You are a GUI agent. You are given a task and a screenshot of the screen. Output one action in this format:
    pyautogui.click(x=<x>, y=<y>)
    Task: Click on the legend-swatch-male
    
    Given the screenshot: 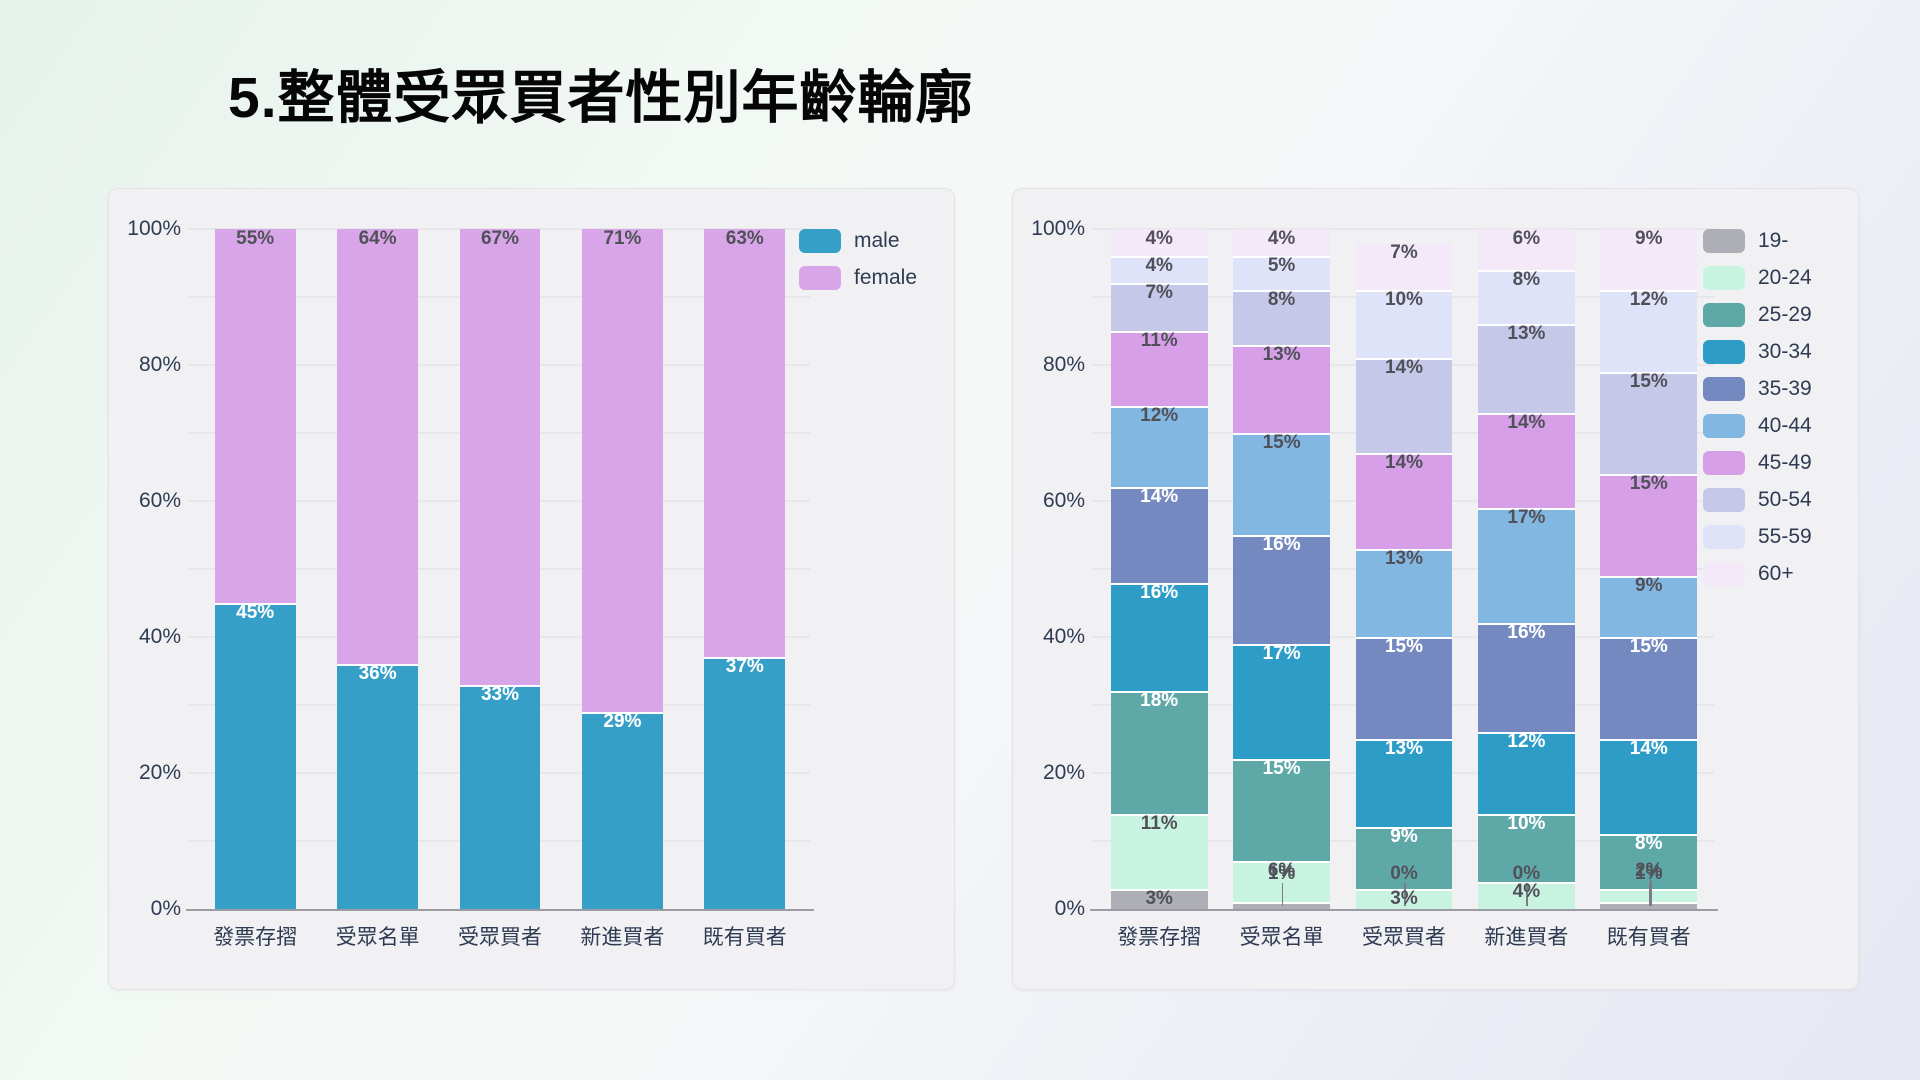 What is the action you would take?
    pyautogui.click(x=820, y=241)
    